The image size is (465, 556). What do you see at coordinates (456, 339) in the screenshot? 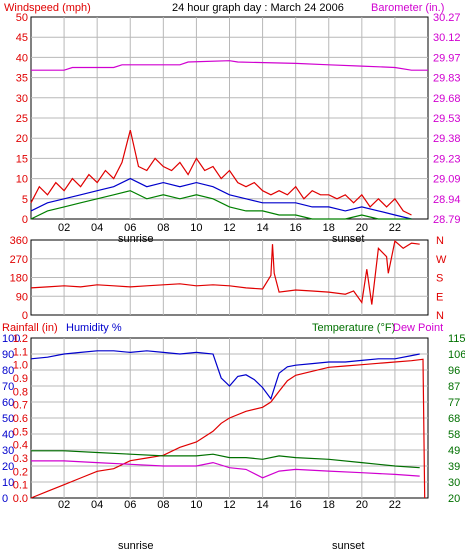
I see `temp-tick: 115` at bounding box center [456, 339].